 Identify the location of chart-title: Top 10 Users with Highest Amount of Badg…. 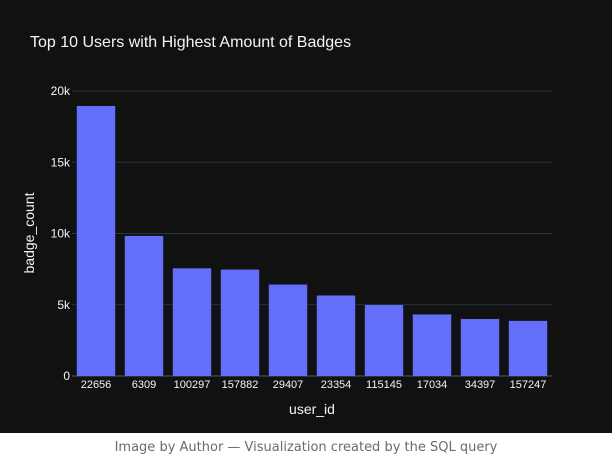
(190, 42).